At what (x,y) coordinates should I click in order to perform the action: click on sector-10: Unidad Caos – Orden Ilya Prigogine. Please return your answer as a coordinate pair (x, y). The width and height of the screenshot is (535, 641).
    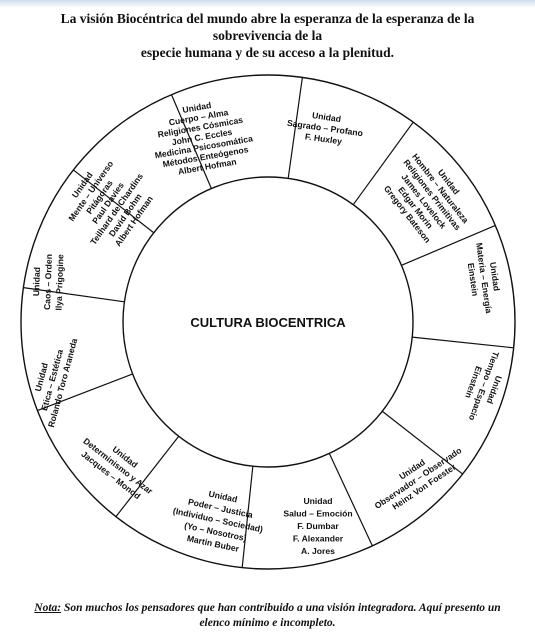
    Looking at the image, I should click on (48, 282).